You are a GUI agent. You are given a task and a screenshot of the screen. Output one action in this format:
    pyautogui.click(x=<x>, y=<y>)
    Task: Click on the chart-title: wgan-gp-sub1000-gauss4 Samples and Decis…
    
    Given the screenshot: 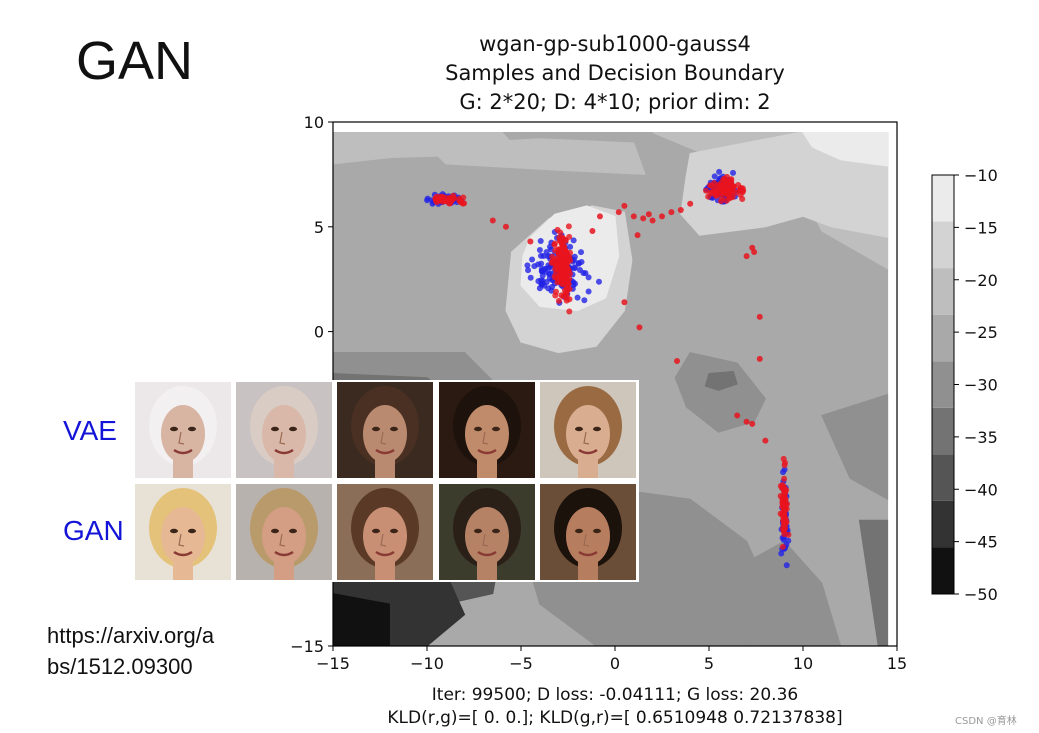 What is the action you would take?
    pyautogui.click(x=615, y=73)
    